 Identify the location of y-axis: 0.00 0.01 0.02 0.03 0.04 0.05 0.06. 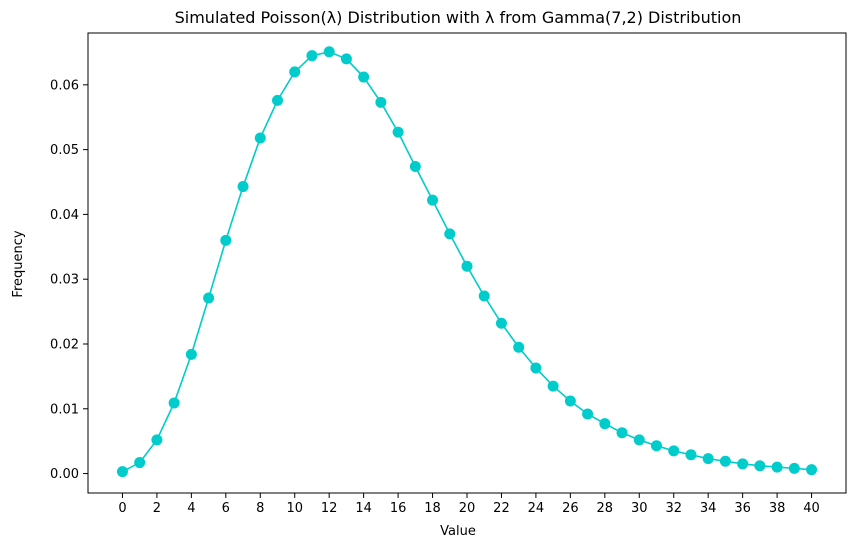
(69, 280).